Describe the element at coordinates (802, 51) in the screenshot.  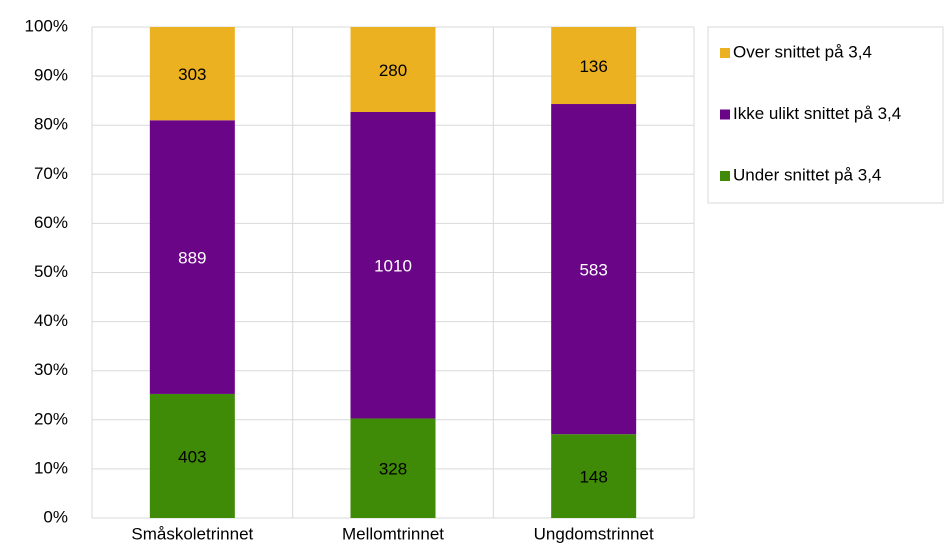
I see `legend-label: Over snittet på 3,4` at that location.